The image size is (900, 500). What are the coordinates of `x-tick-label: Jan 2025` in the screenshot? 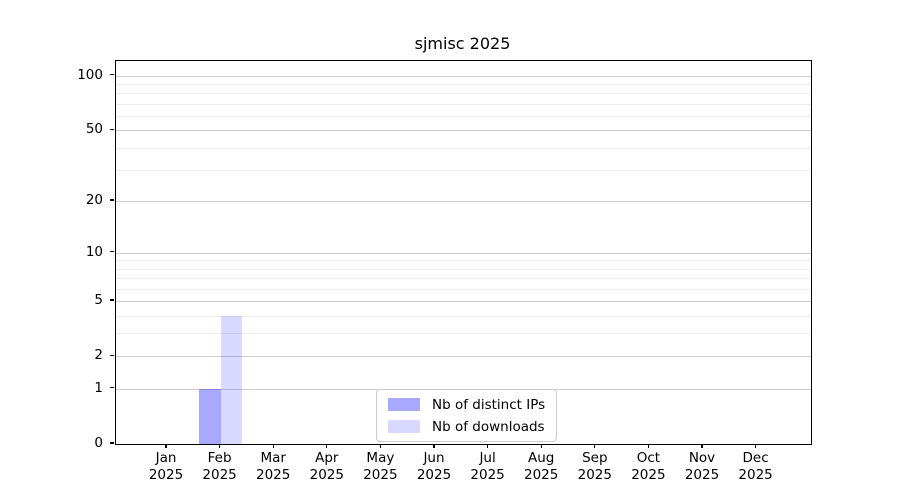 It's located at (166, 466).